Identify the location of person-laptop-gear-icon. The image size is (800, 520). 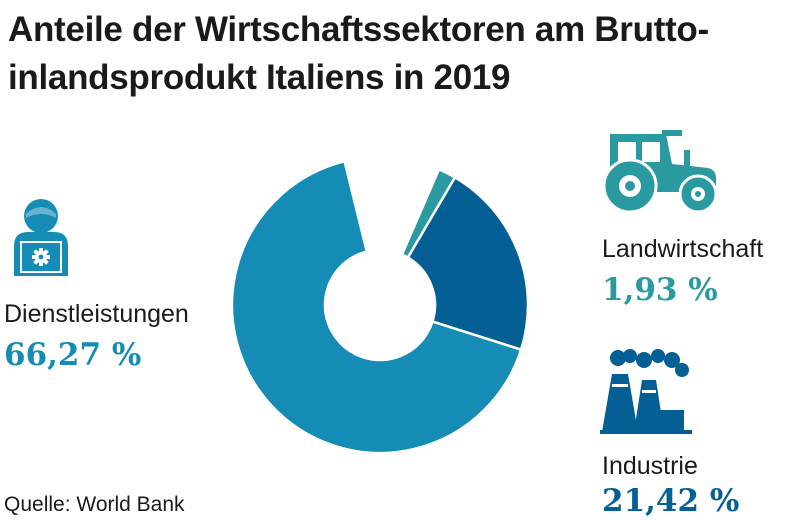
(41, 237).